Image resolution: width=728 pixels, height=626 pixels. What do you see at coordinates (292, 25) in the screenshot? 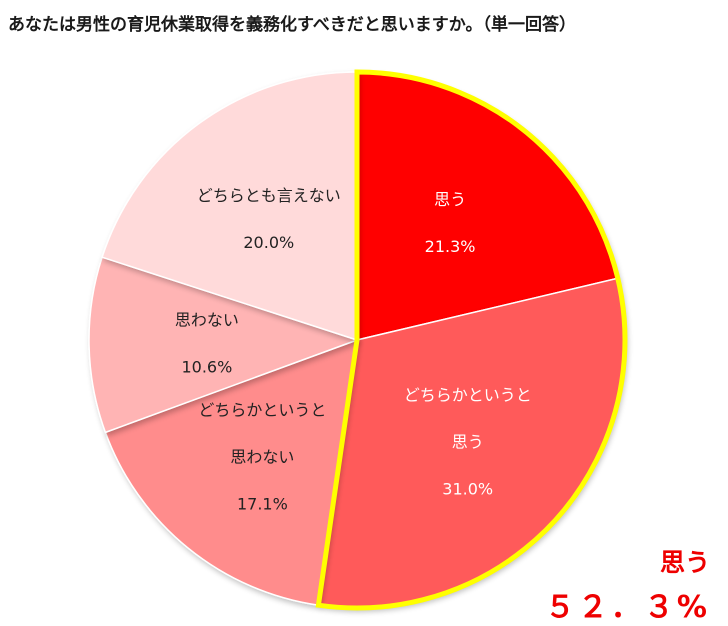
I see `chart-title: あなたは男性の育児休業取得を義務化すべきだと思いますか。（単一回答）` at bounding box center [292, 25].